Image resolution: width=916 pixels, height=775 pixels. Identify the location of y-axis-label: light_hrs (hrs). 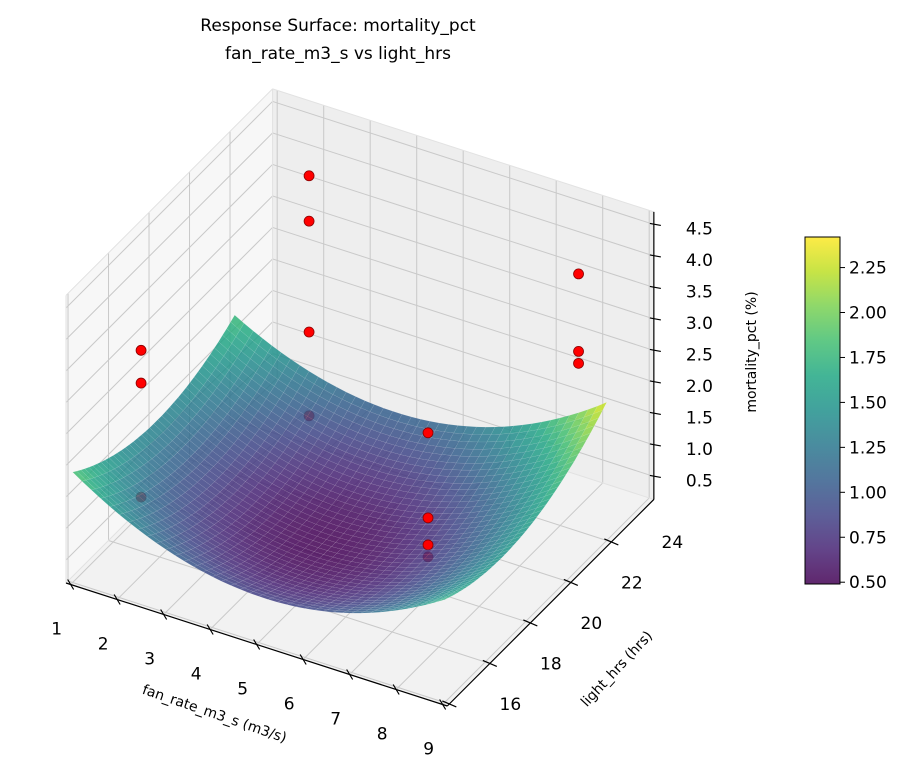
(617, 669).